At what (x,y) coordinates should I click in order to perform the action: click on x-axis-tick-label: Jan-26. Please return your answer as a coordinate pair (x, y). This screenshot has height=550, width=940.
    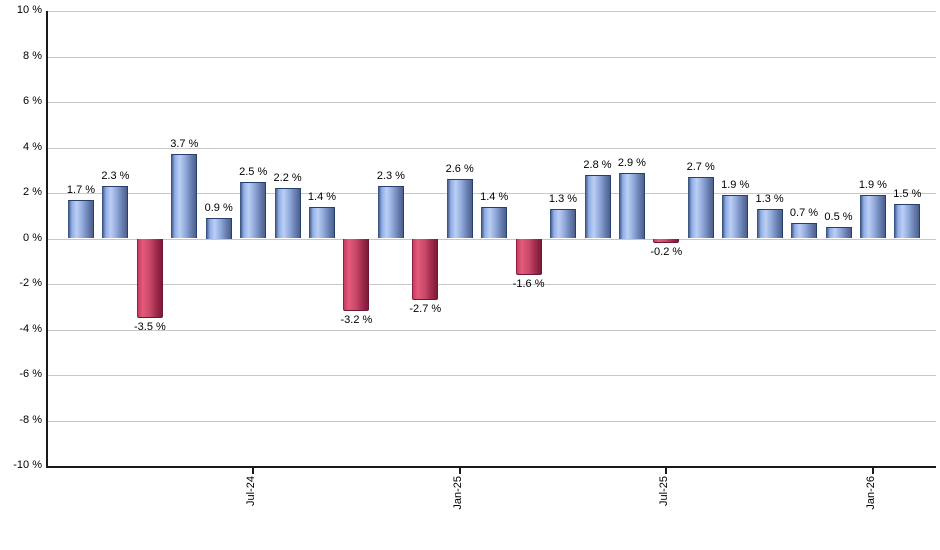
    Looking at the image, I should click on (870, 493).